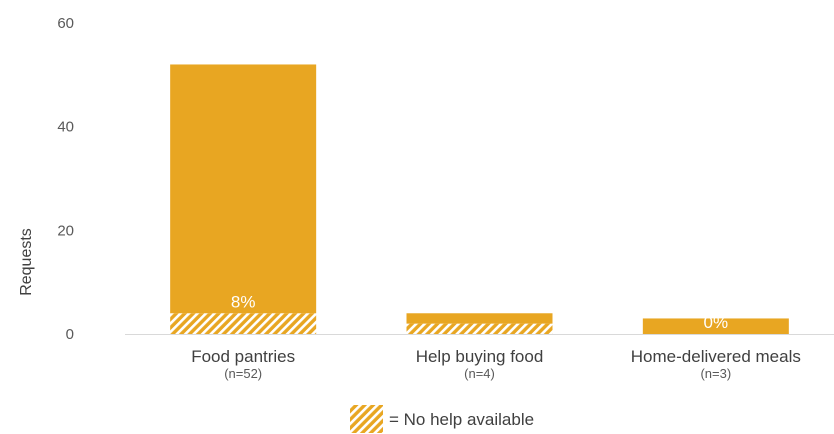 The image size is (834, 434). I want to click on y-tick-label: 40, so click(65, 127).